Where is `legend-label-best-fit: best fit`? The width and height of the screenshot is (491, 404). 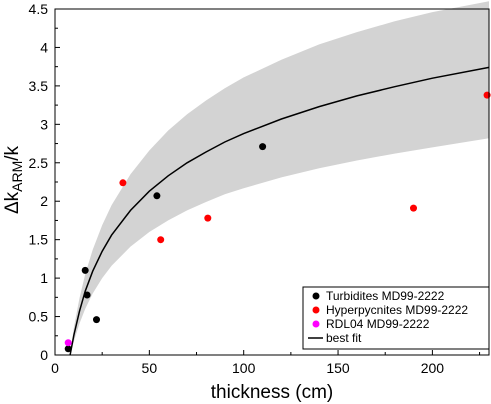 legend-label-best-fit: best fit is located at coordinates (344, 338).